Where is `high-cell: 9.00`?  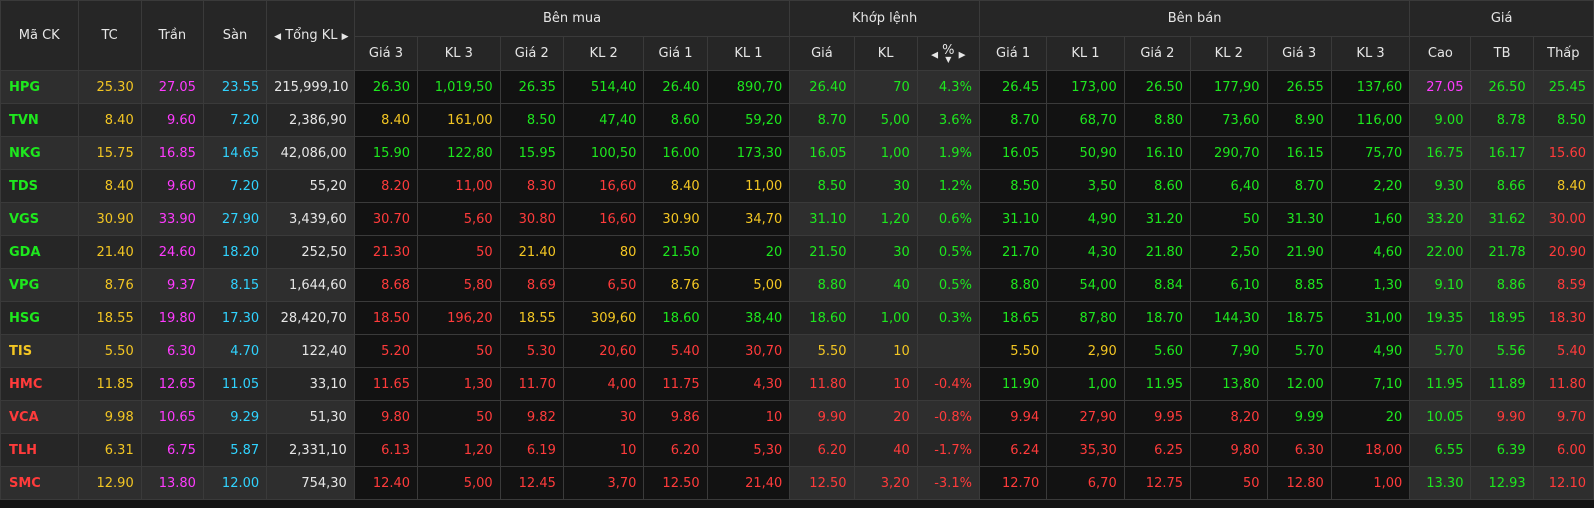
high-cell: 9.00 is located at coordinates (1440, 120).